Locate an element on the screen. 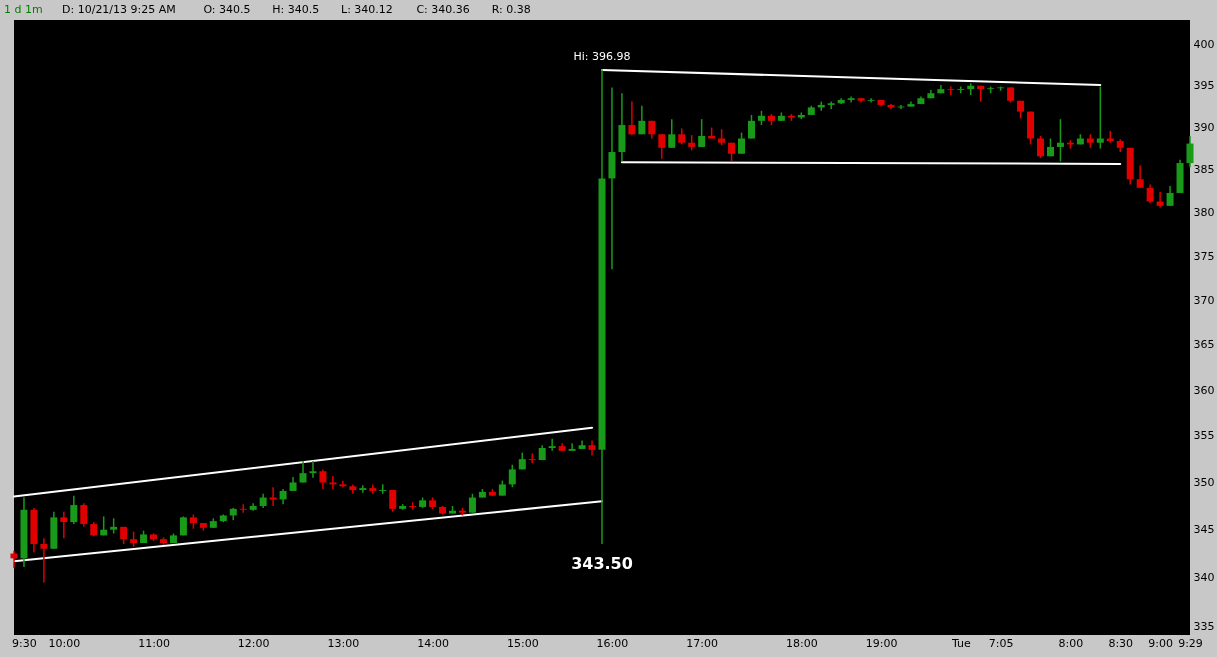 This screenshot has width=1217, height=657. y-tick-label: 355 is located at coordinates (1204, 436).